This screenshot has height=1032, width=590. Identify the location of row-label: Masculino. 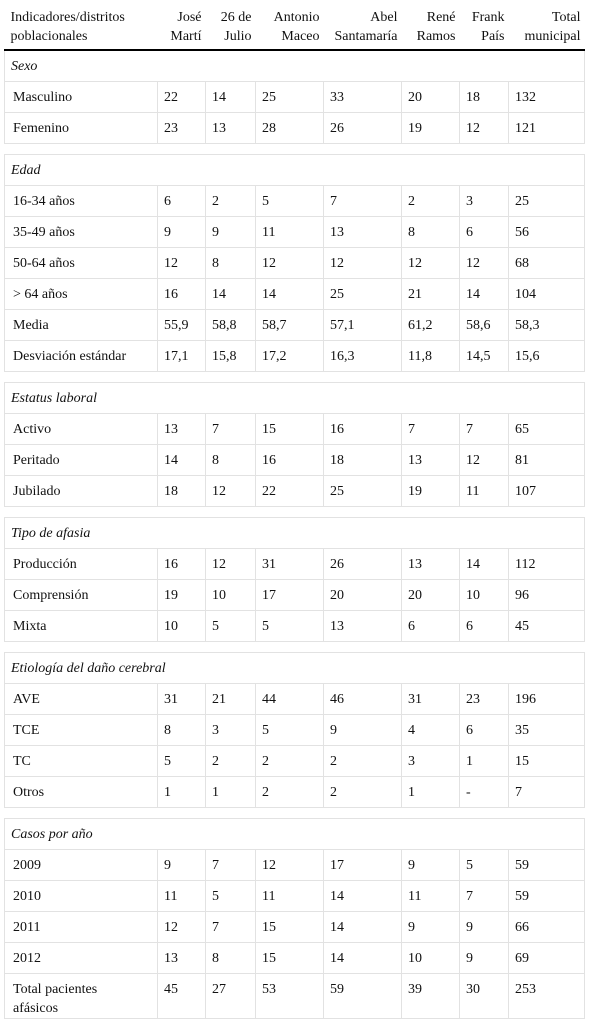
(81, 96).